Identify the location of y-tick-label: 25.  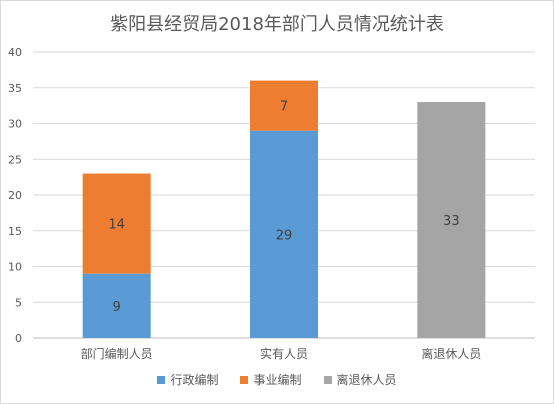
(15, 159).